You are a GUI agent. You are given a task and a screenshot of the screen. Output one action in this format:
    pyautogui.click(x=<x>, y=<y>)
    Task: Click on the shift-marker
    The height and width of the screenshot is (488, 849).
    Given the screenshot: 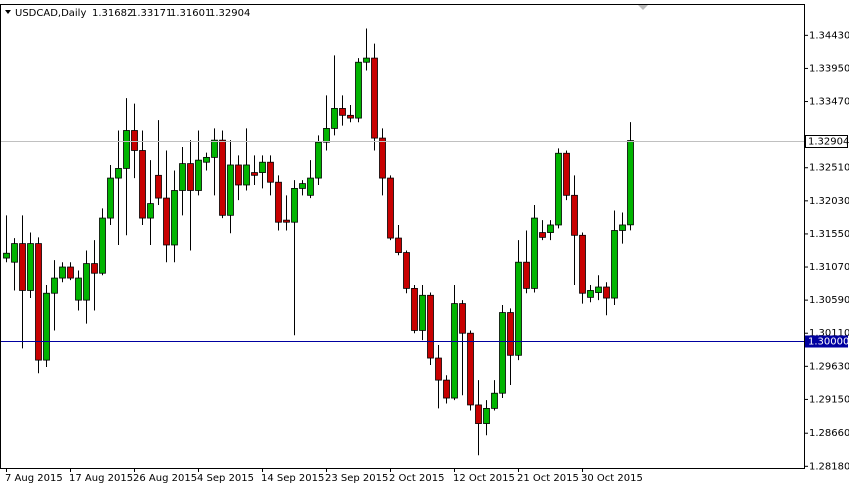 What is the action you would take?
    pyautogui.click(x=643, y=7)
    